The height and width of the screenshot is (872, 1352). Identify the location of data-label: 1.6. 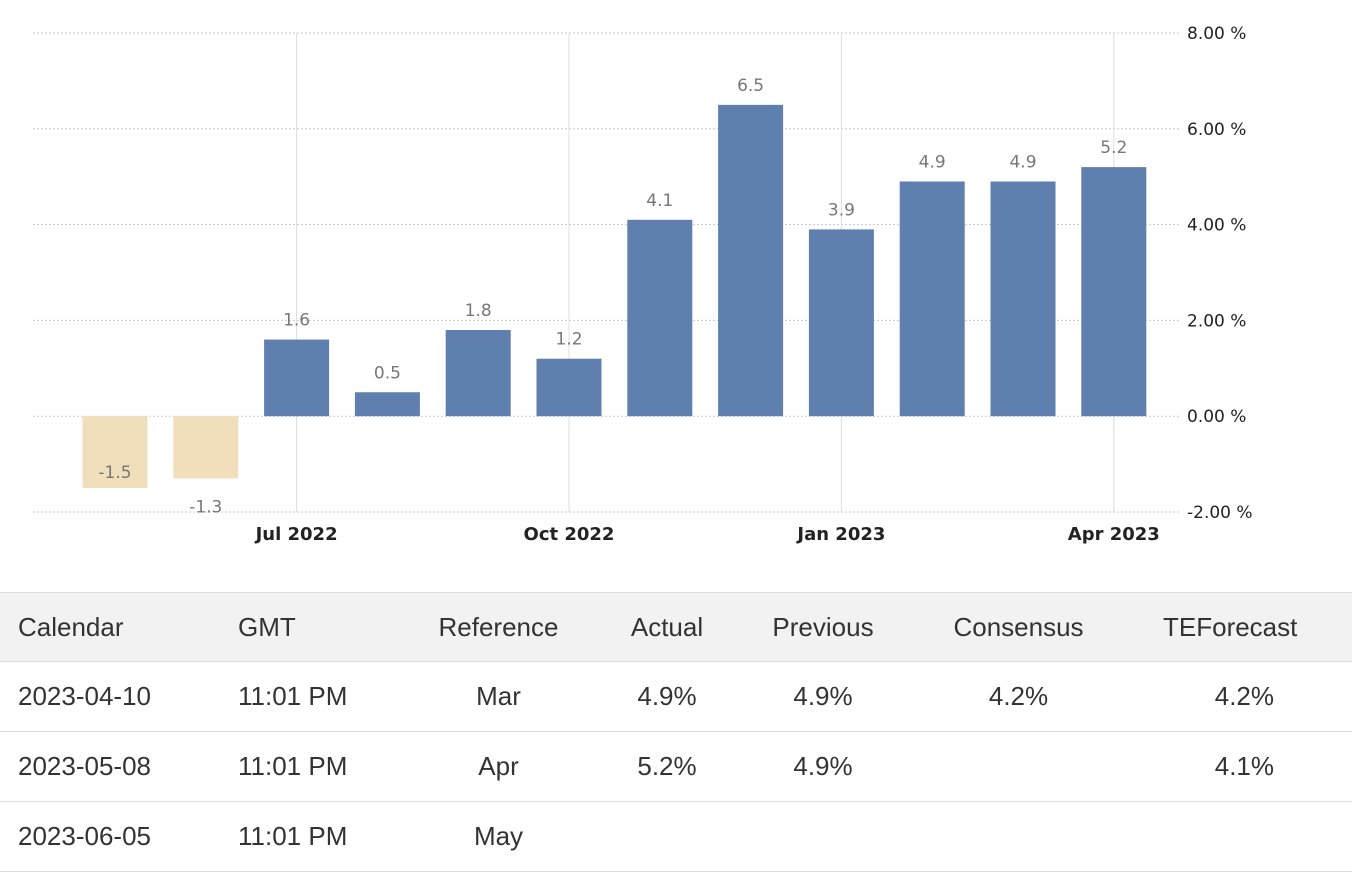
(296, 321).